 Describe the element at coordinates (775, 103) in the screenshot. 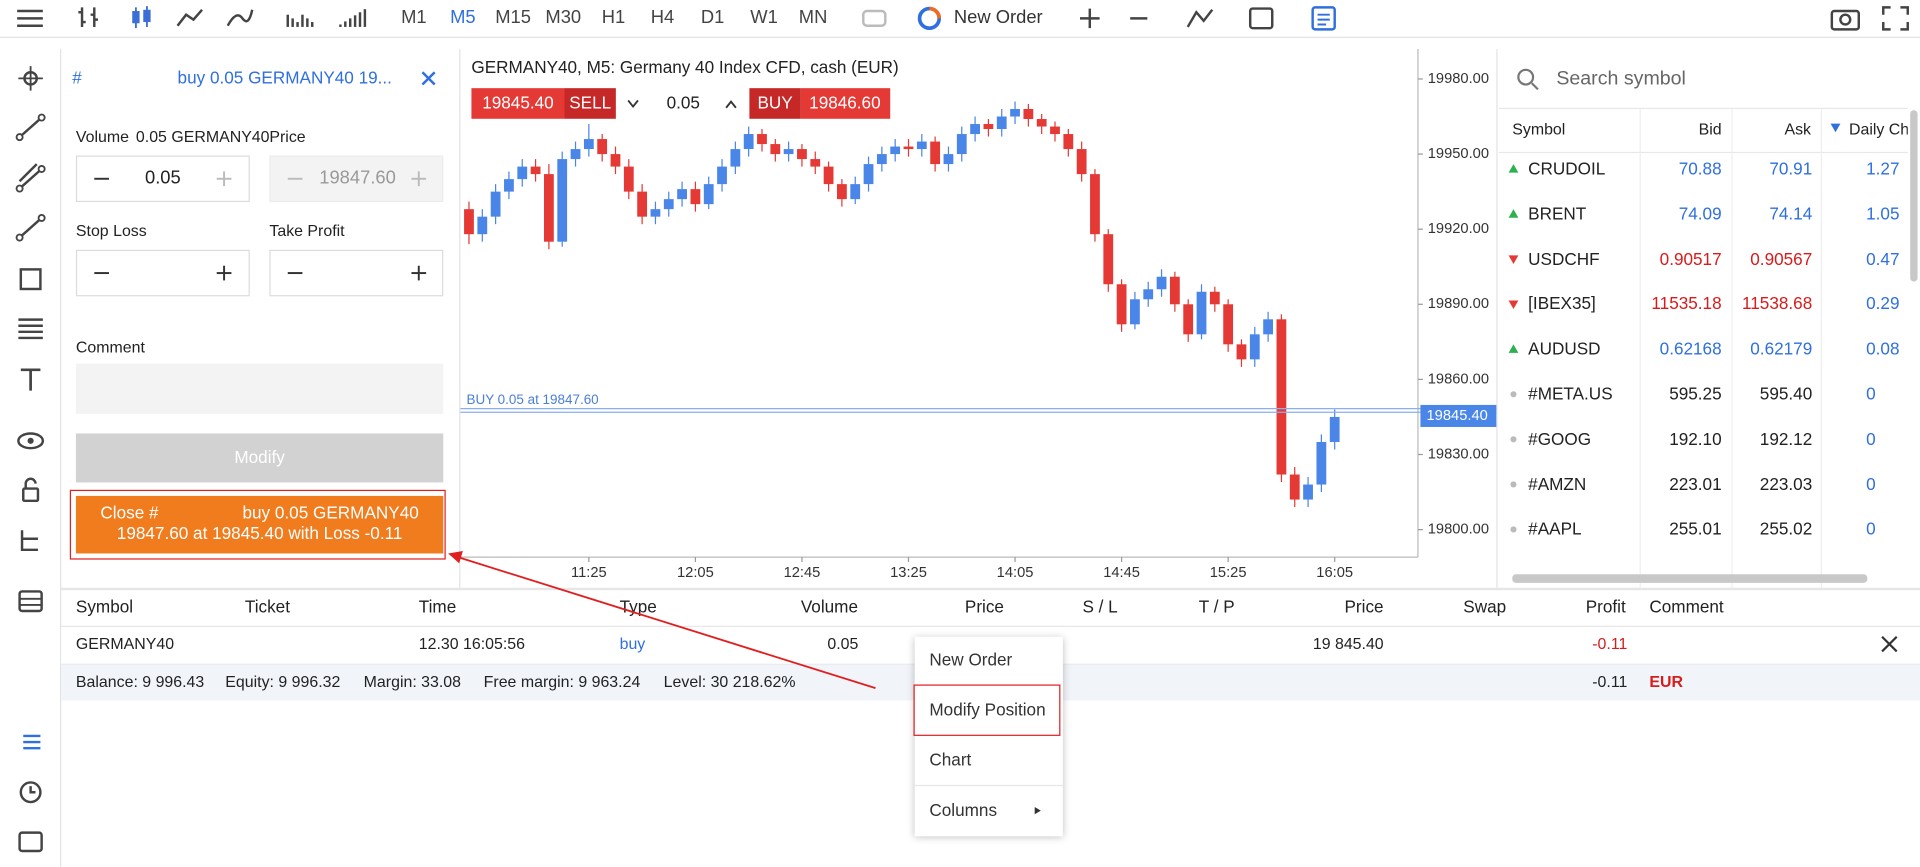

I see `buy-button` at that location.